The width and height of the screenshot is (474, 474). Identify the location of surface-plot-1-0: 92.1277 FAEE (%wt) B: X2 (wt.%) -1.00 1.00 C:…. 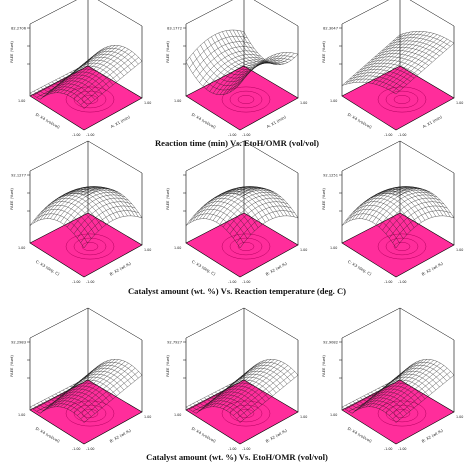
(80, 212).